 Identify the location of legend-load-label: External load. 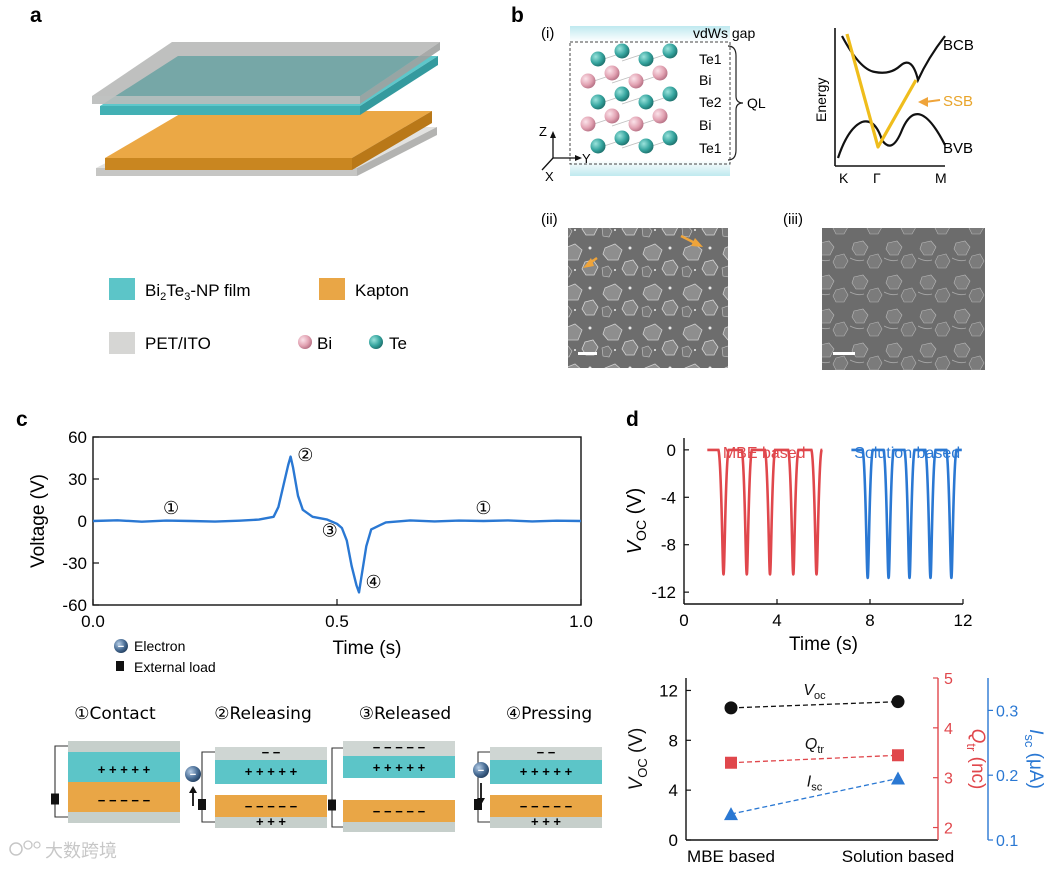
(175, 667).